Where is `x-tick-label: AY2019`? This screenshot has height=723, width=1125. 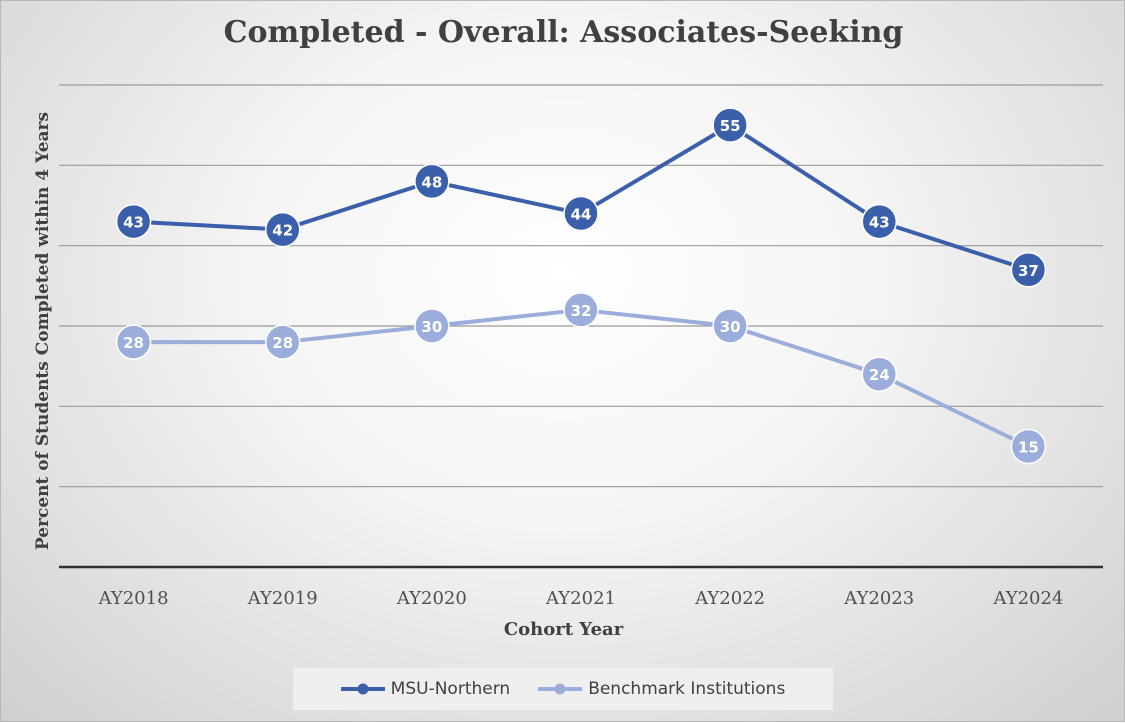 x-tick-label: AY2019 is located at coordinates (282, 598).